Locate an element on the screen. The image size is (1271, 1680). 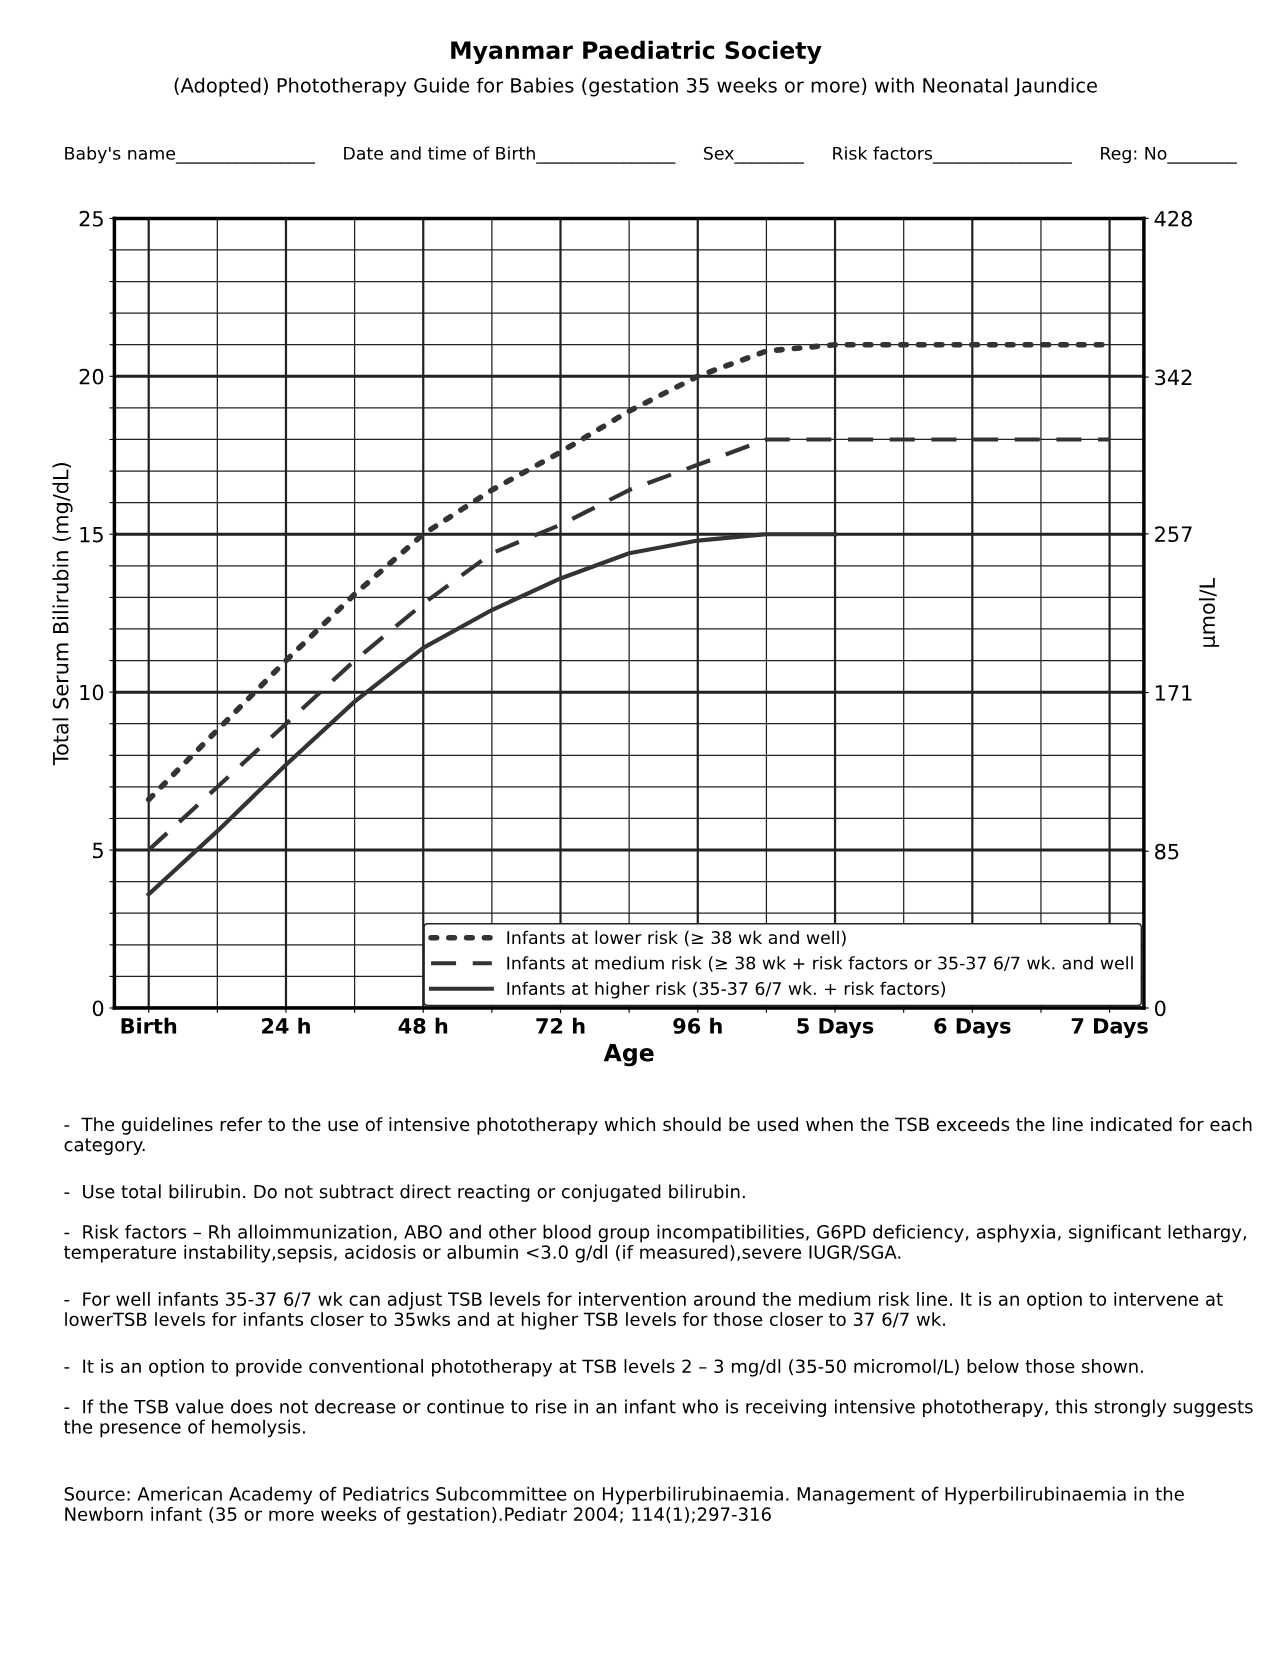
legend-label: Infants at medium risk (≥ 38 wk + risk factors or 35-37 6/7 wk. and well is located at coordinates (820, 964).